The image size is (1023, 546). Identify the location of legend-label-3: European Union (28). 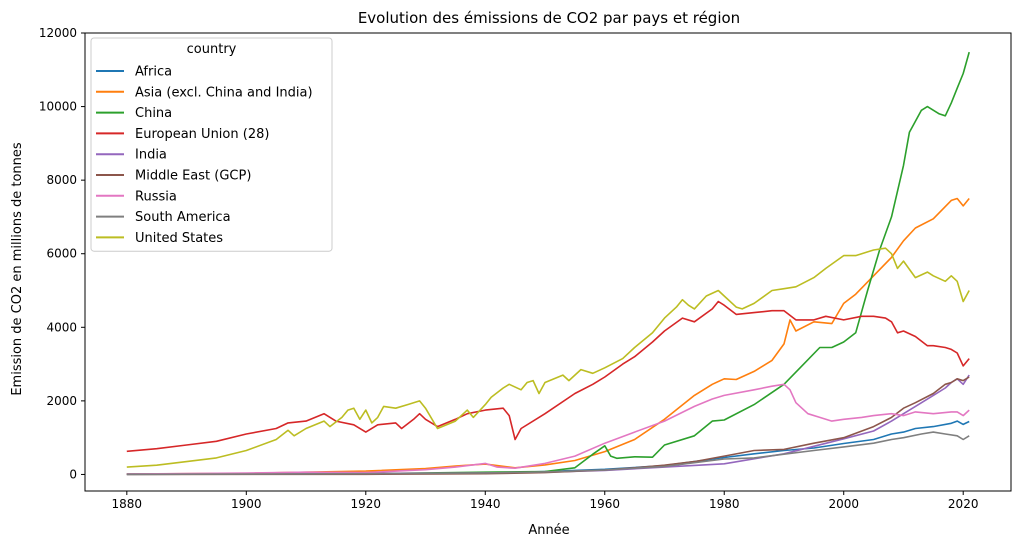
(202, 134).